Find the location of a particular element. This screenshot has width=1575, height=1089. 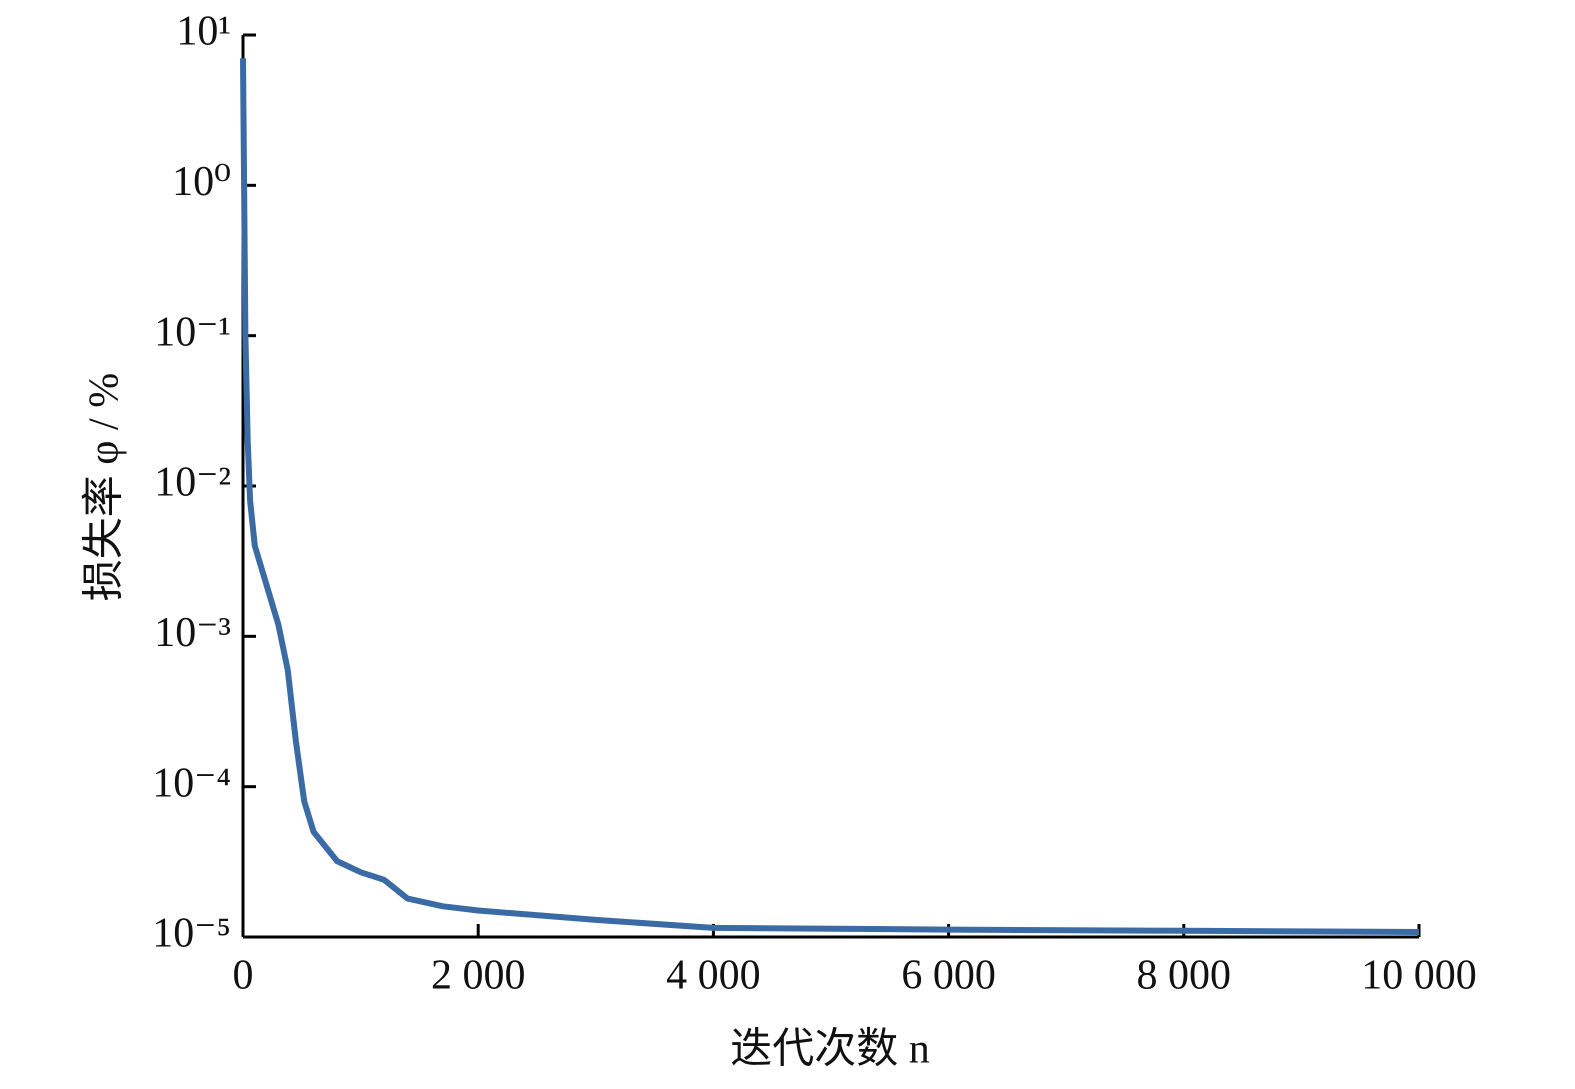

x-tick-label: 4 000 is located at coordinates (713, 976).